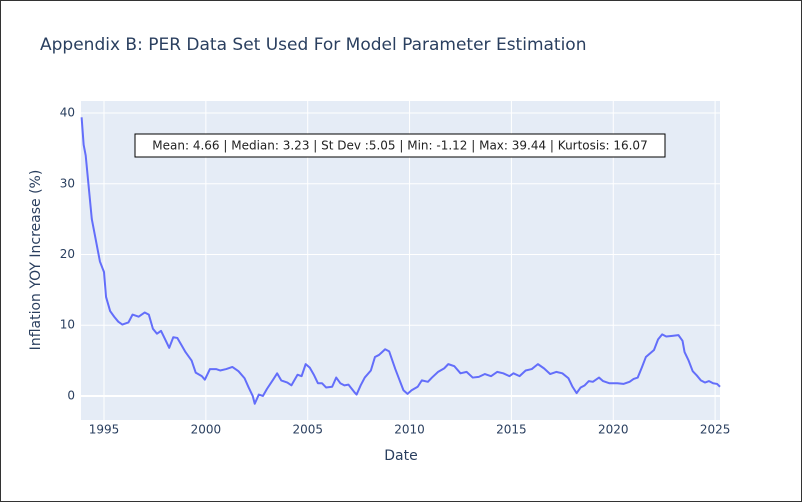 Image resolution: width=802 pixels, height=502 pixels. I want to click on y-tick-label: 40, so click(67, 113).